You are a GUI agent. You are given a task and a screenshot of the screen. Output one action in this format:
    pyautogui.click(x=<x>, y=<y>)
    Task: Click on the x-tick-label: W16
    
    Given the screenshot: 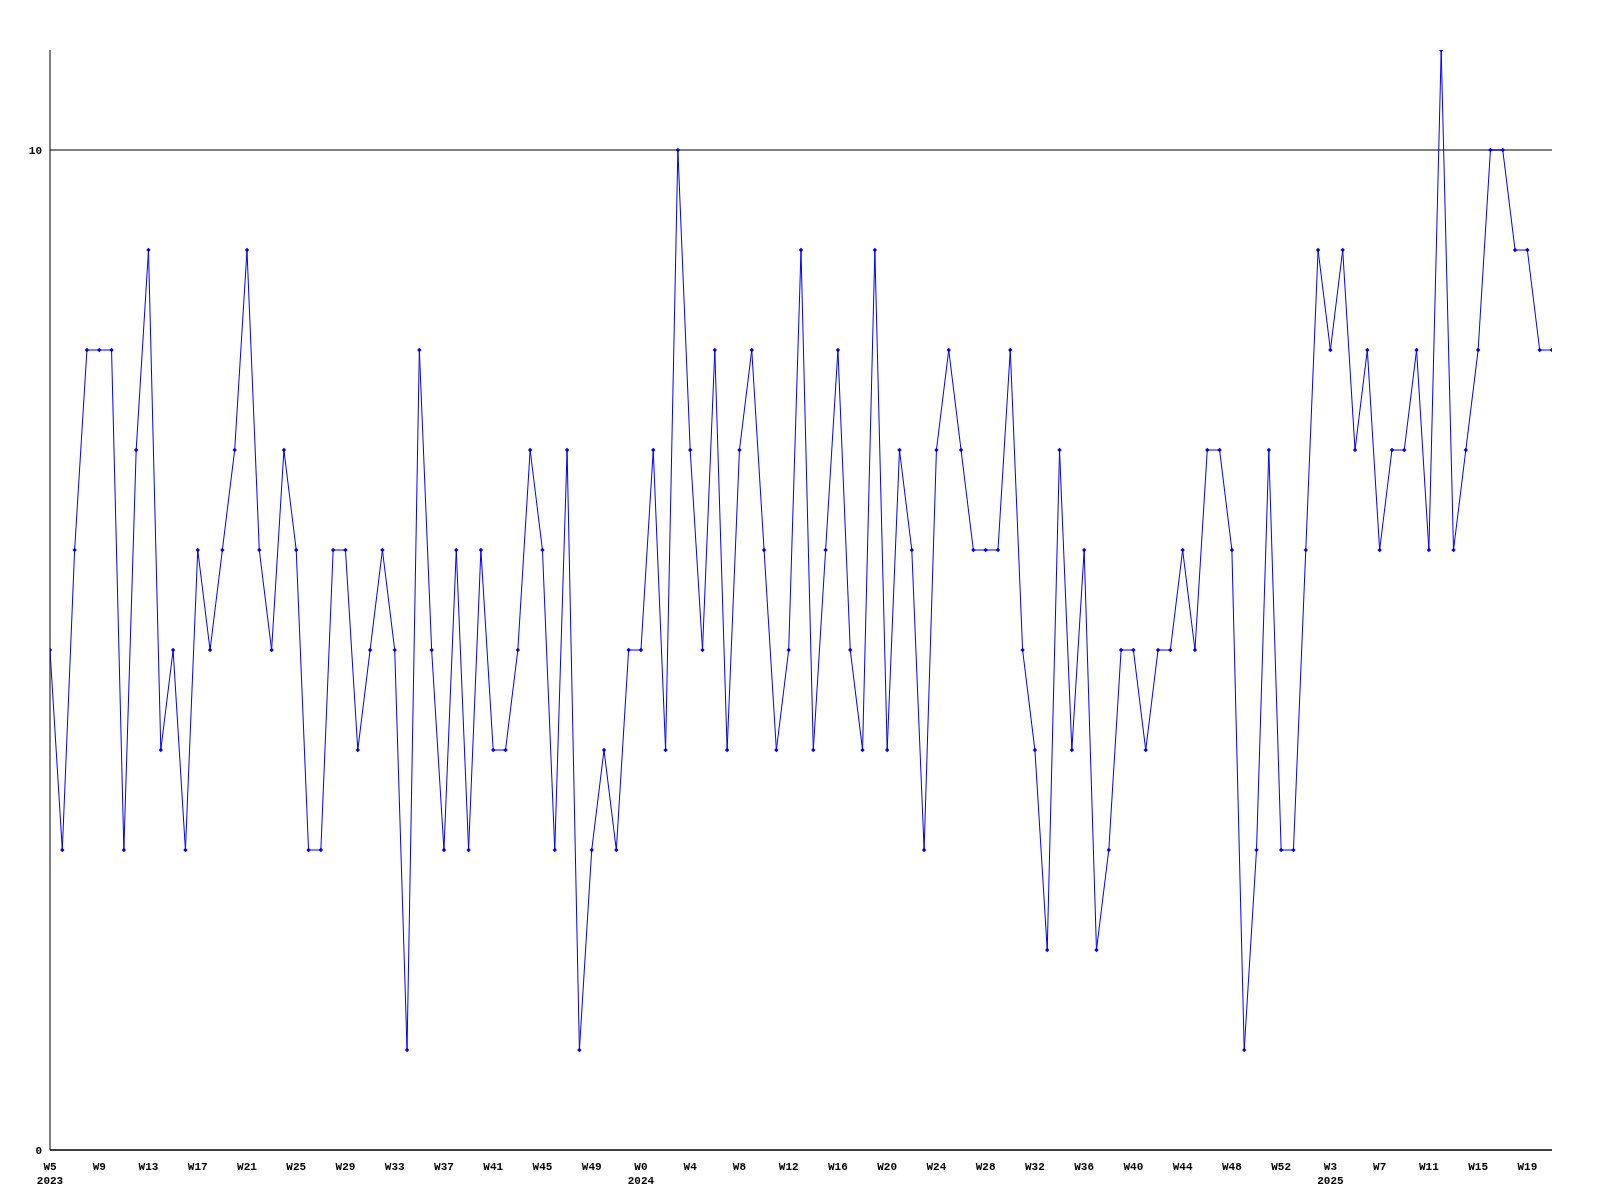 What is the action you would take?
    pyautogui.click(x=838, y=1167)
    